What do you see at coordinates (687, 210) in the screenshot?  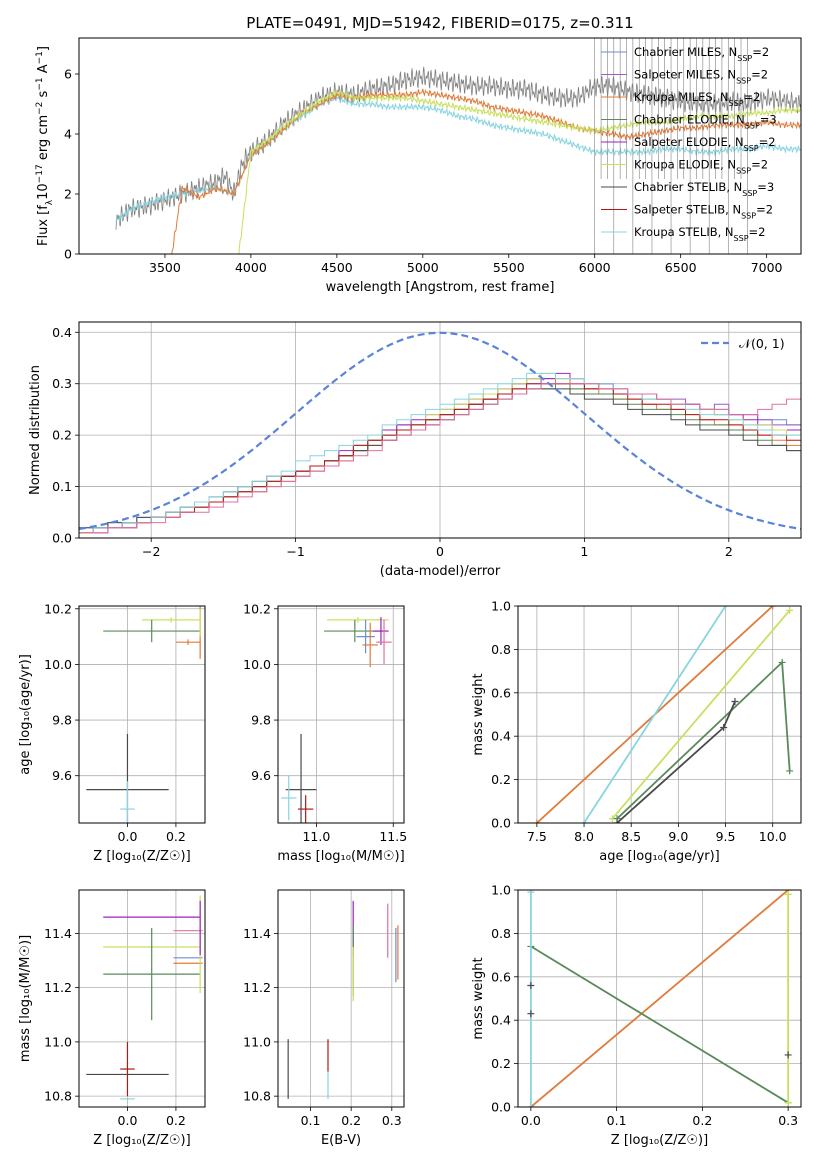 I see `legend-label-main: Salpeter STELIB, N` at bounding box center [687, 210].